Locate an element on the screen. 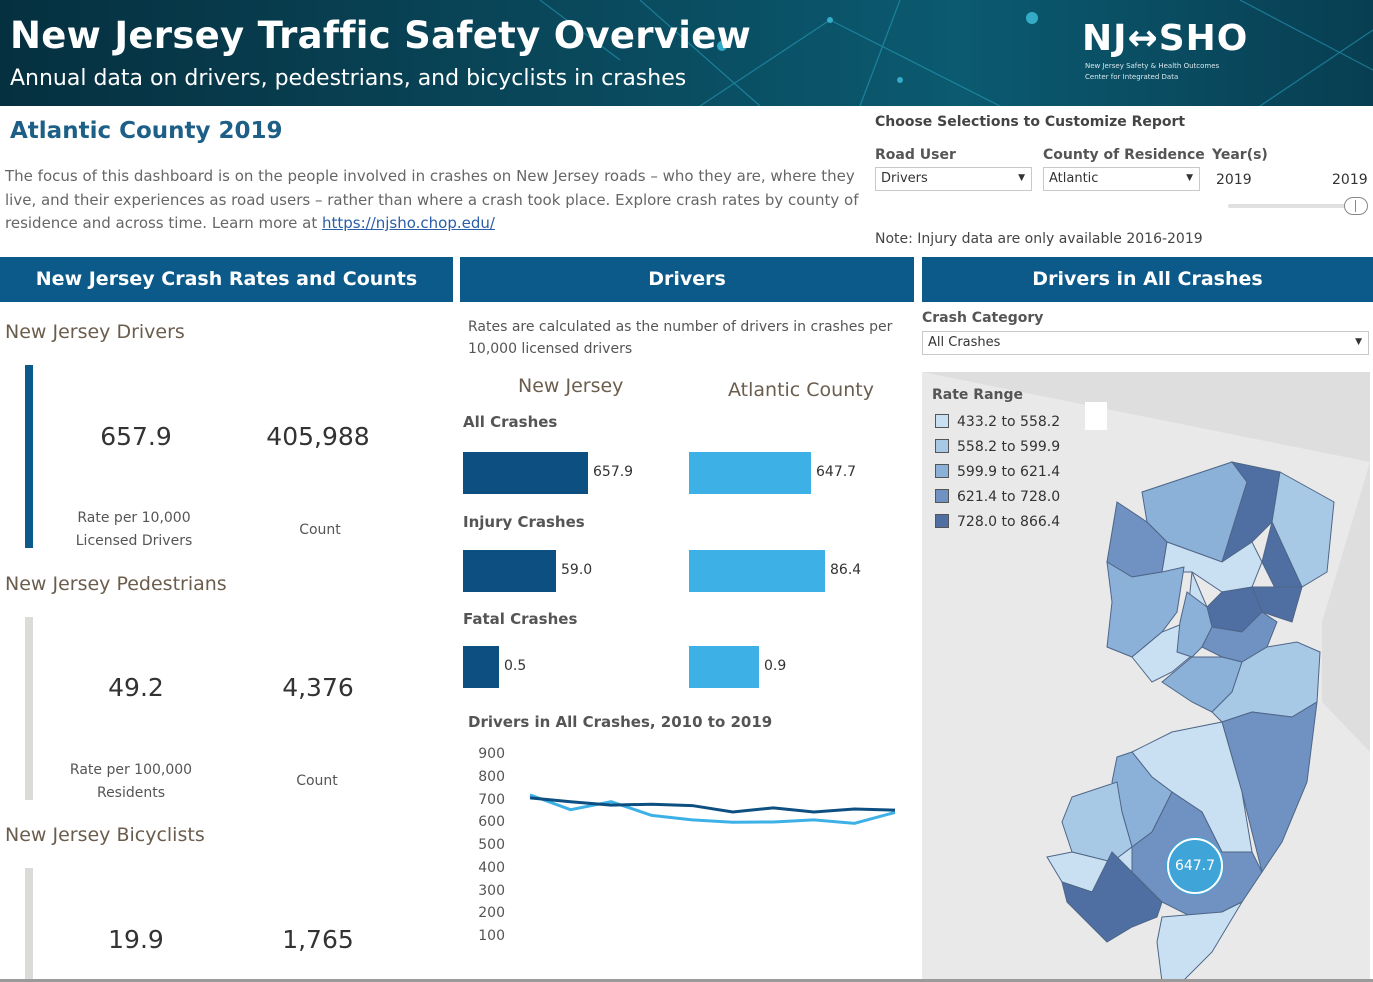  crash-category-label: Crash Category is located at coordinates (983, 318).